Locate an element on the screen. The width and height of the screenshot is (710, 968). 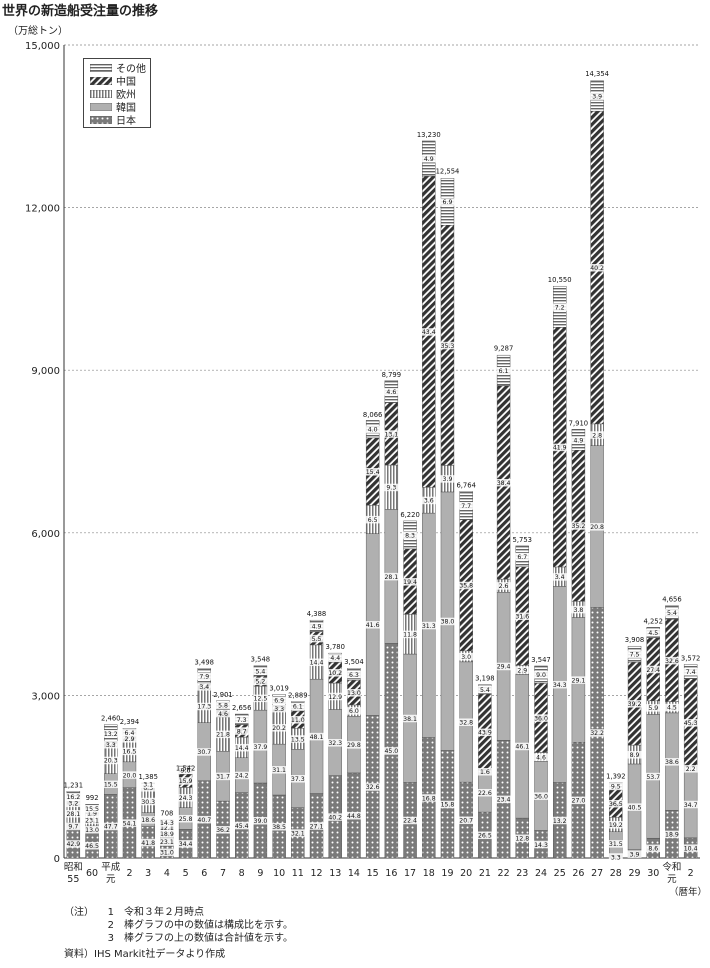
segment-label: 9.7 is located at coordinates (73, 827).